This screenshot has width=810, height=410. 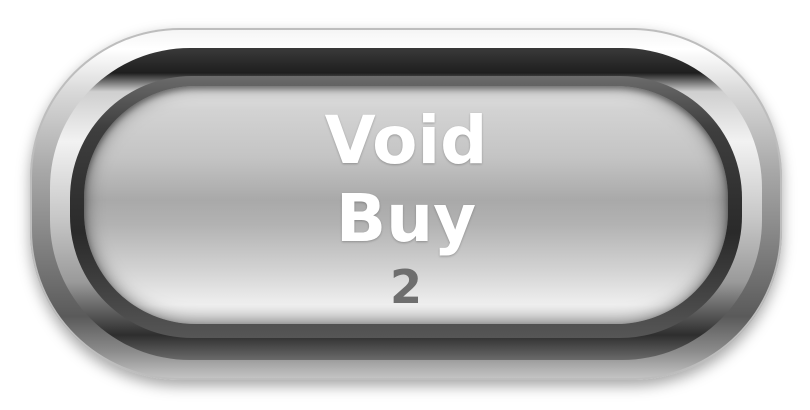 I want to click on button-label-line2: Buy, so click(x=406, y=218).